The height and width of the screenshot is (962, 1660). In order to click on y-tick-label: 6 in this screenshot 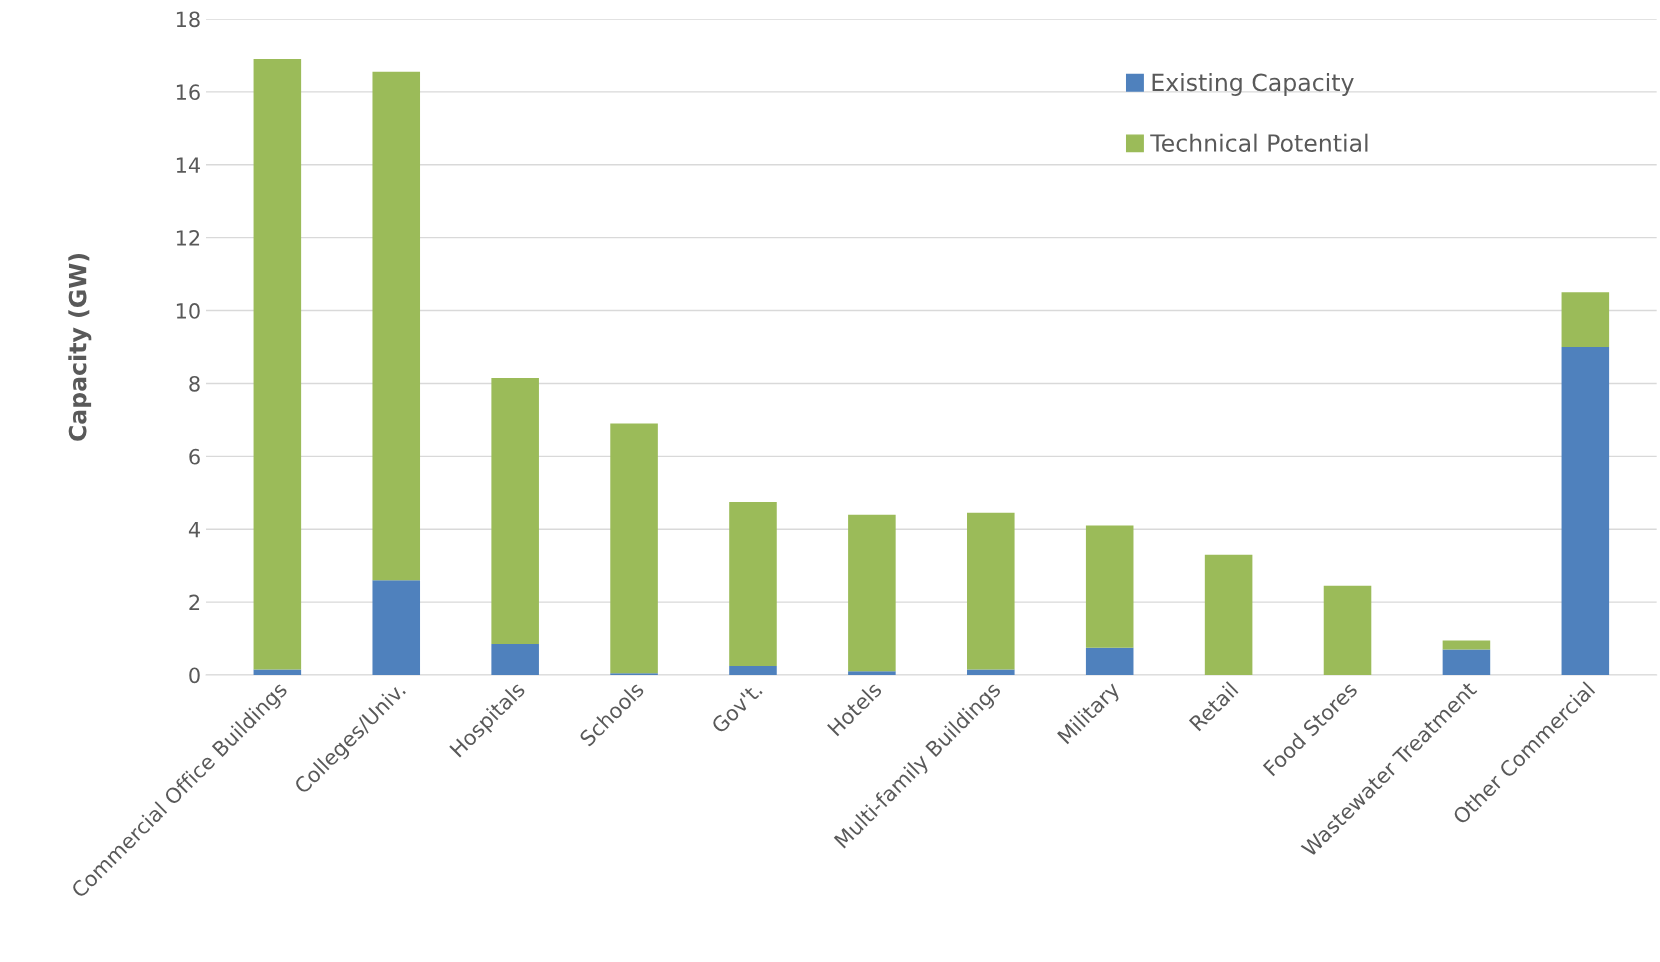, I will do `click(194, 456)`.